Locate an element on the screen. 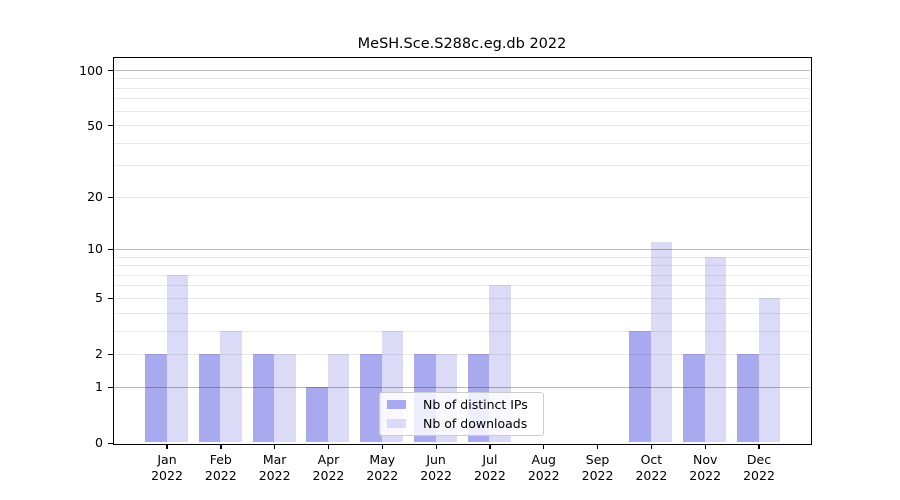 This screenshot has height=500, width=900. bar-distinct-ips-jan is located at coordinates (156, 398).